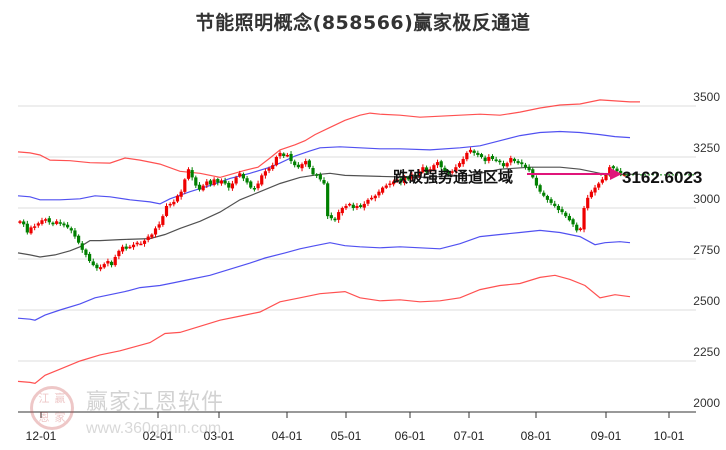 Image resolution: width=726 pixels, height=450 pixels. I want to click on current-price-label: 3162.6023, so click(662, 177).